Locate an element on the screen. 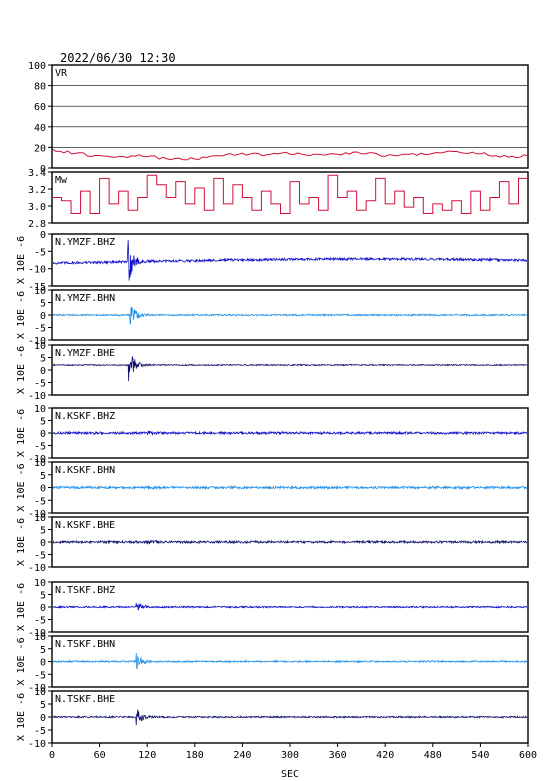 Image resolution: width=554 pixels, height=781 pixels. x-tick-label: 540 is located at coordinates (480, 755).